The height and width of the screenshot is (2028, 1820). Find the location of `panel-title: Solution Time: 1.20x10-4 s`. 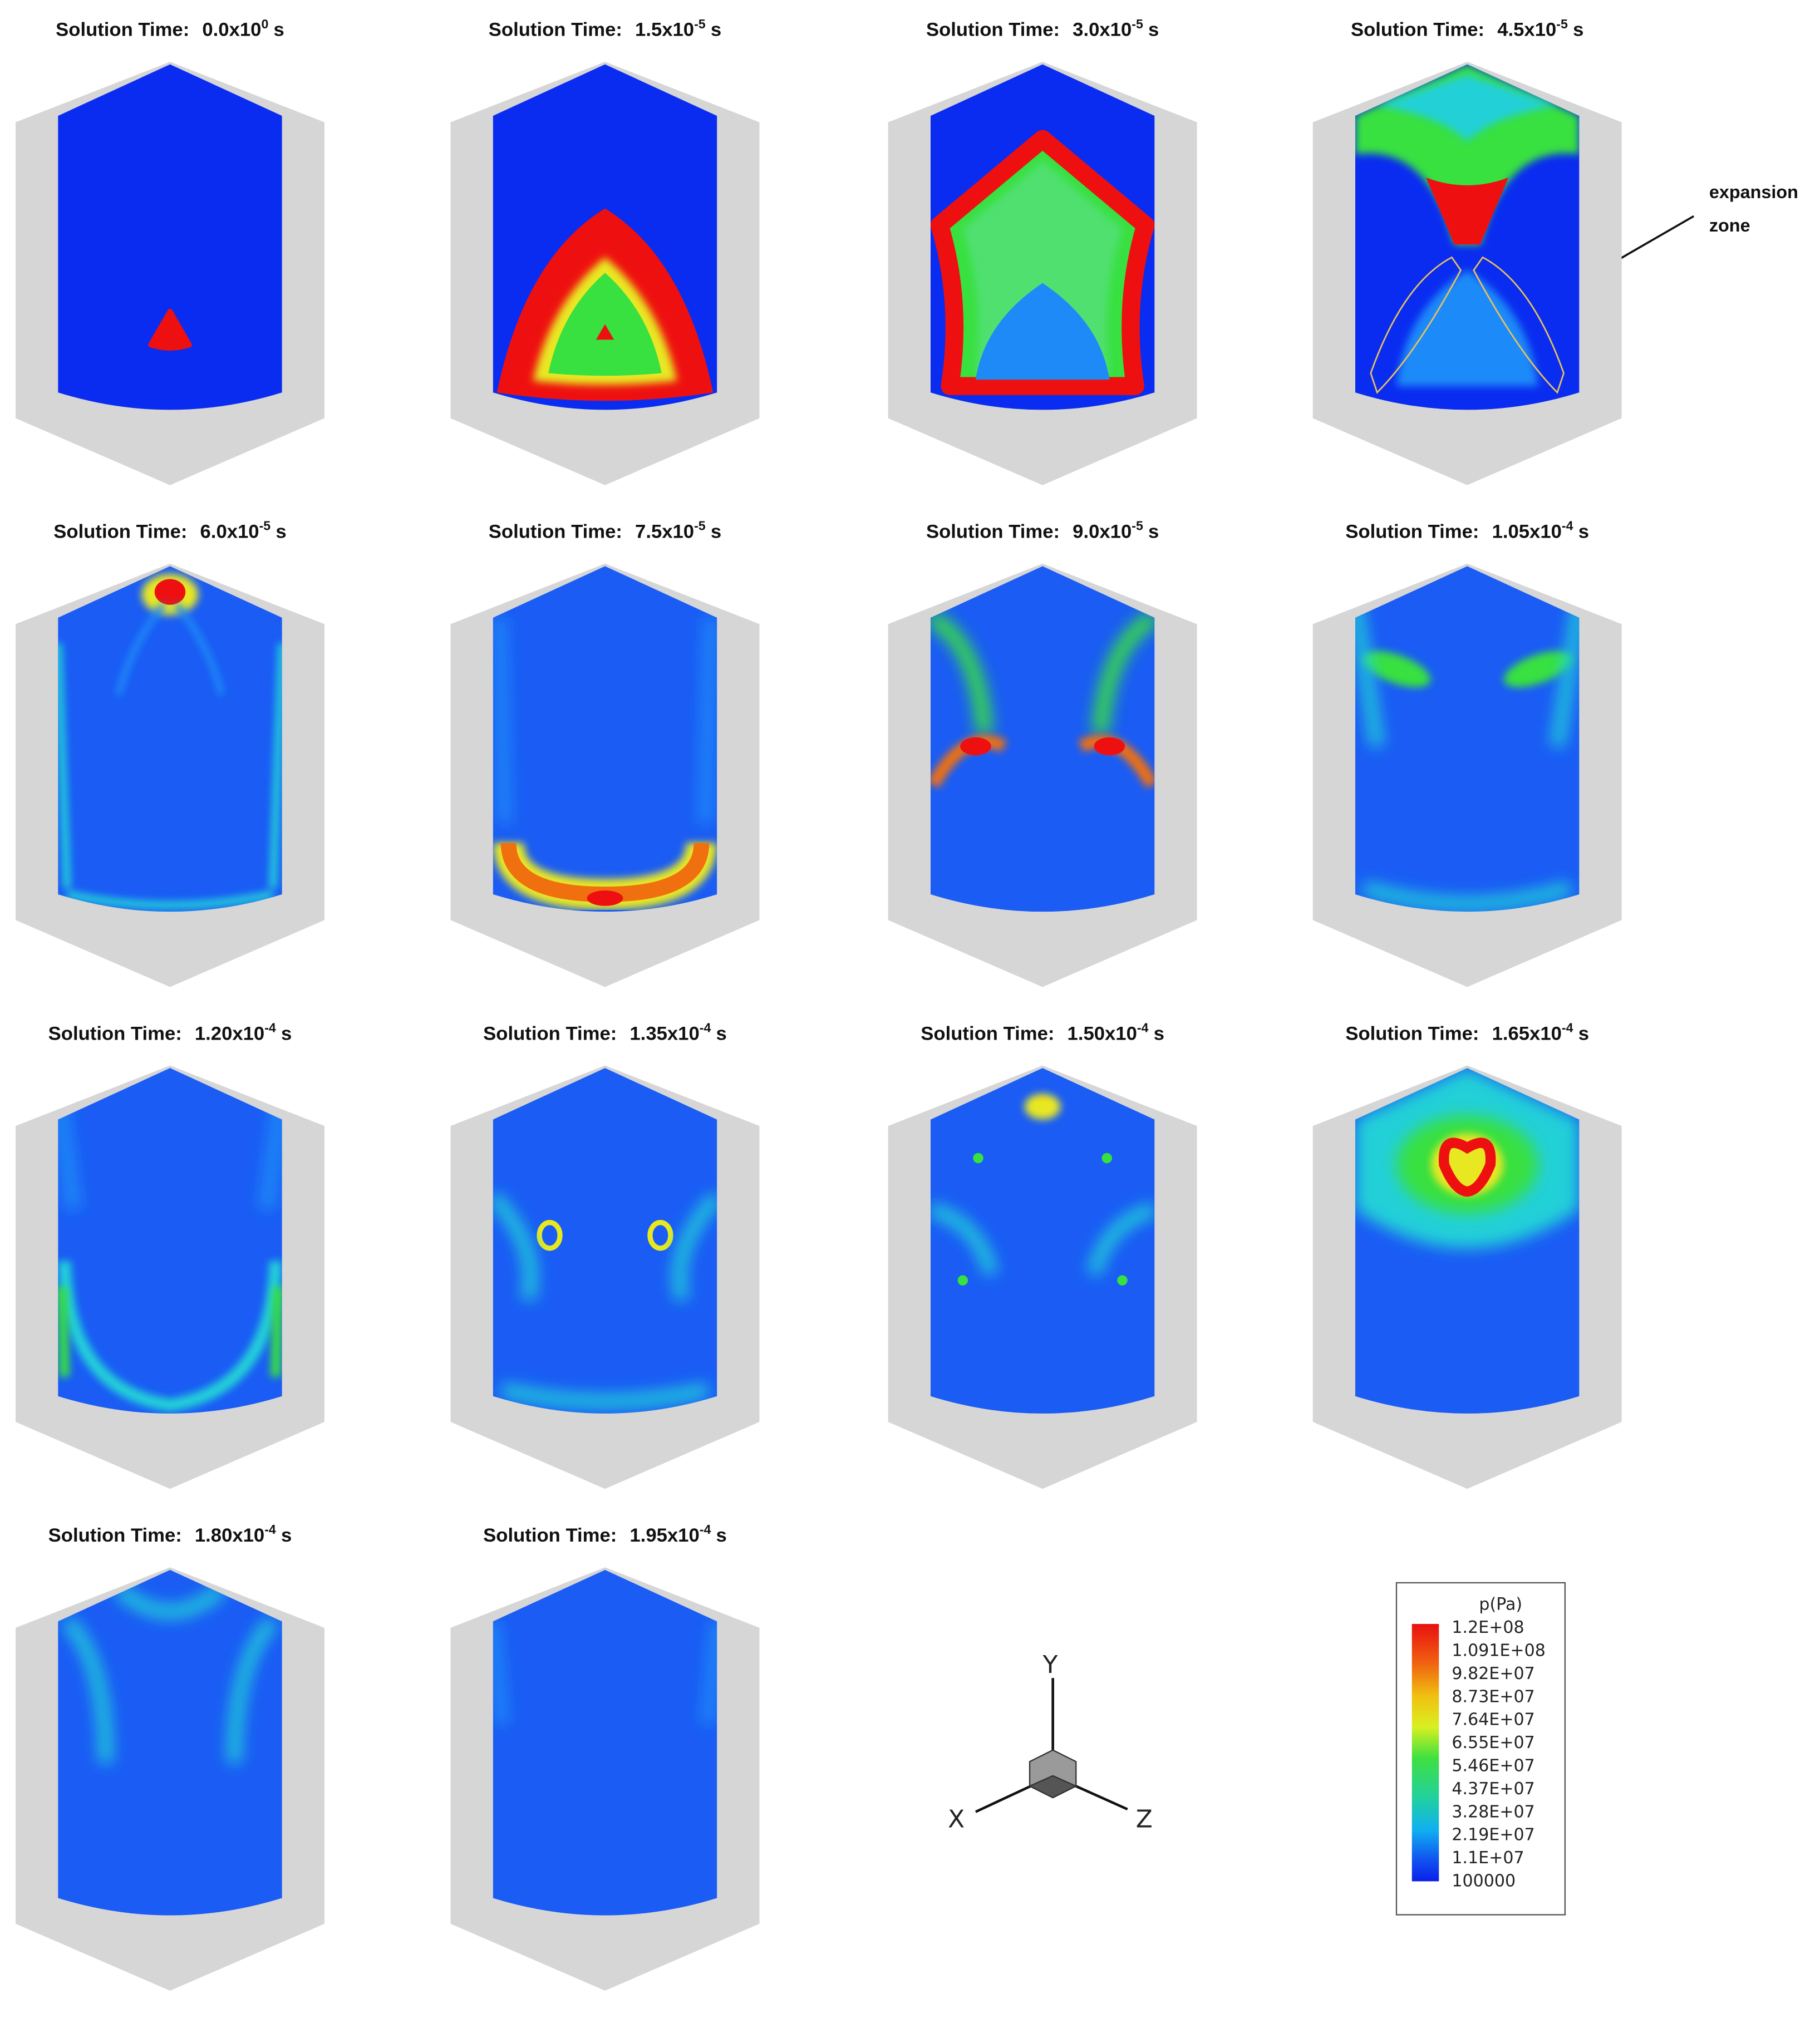

panel-title: Solution Time: 1.20x10-4 s is located at coordinates (170, 1032).